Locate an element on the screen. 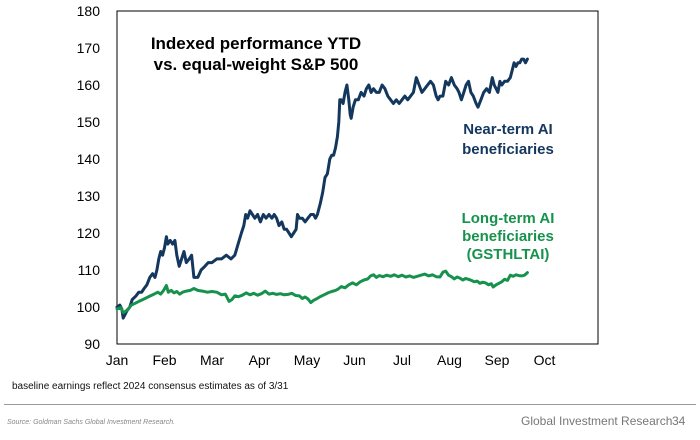  series-label-line: Long-term AI is located at coordinates (508, 218).